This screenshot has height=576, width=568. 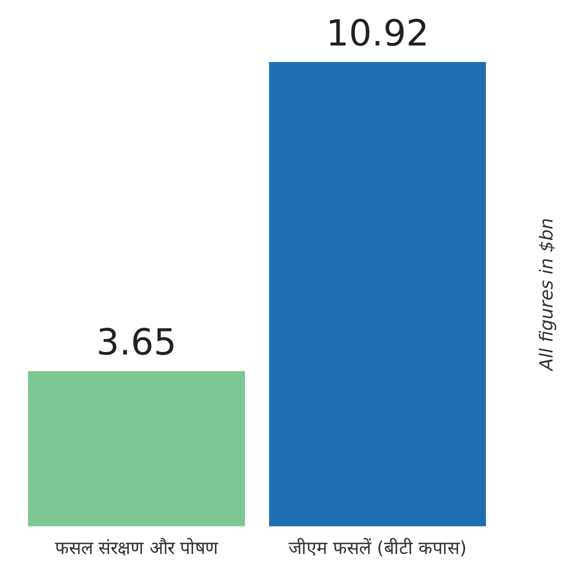 What do you see at coordinates (137, 547) in the screenshot?
I see `x-tick-label: फसल संरक्षण और पोषण` at bounding box center [137, 547].